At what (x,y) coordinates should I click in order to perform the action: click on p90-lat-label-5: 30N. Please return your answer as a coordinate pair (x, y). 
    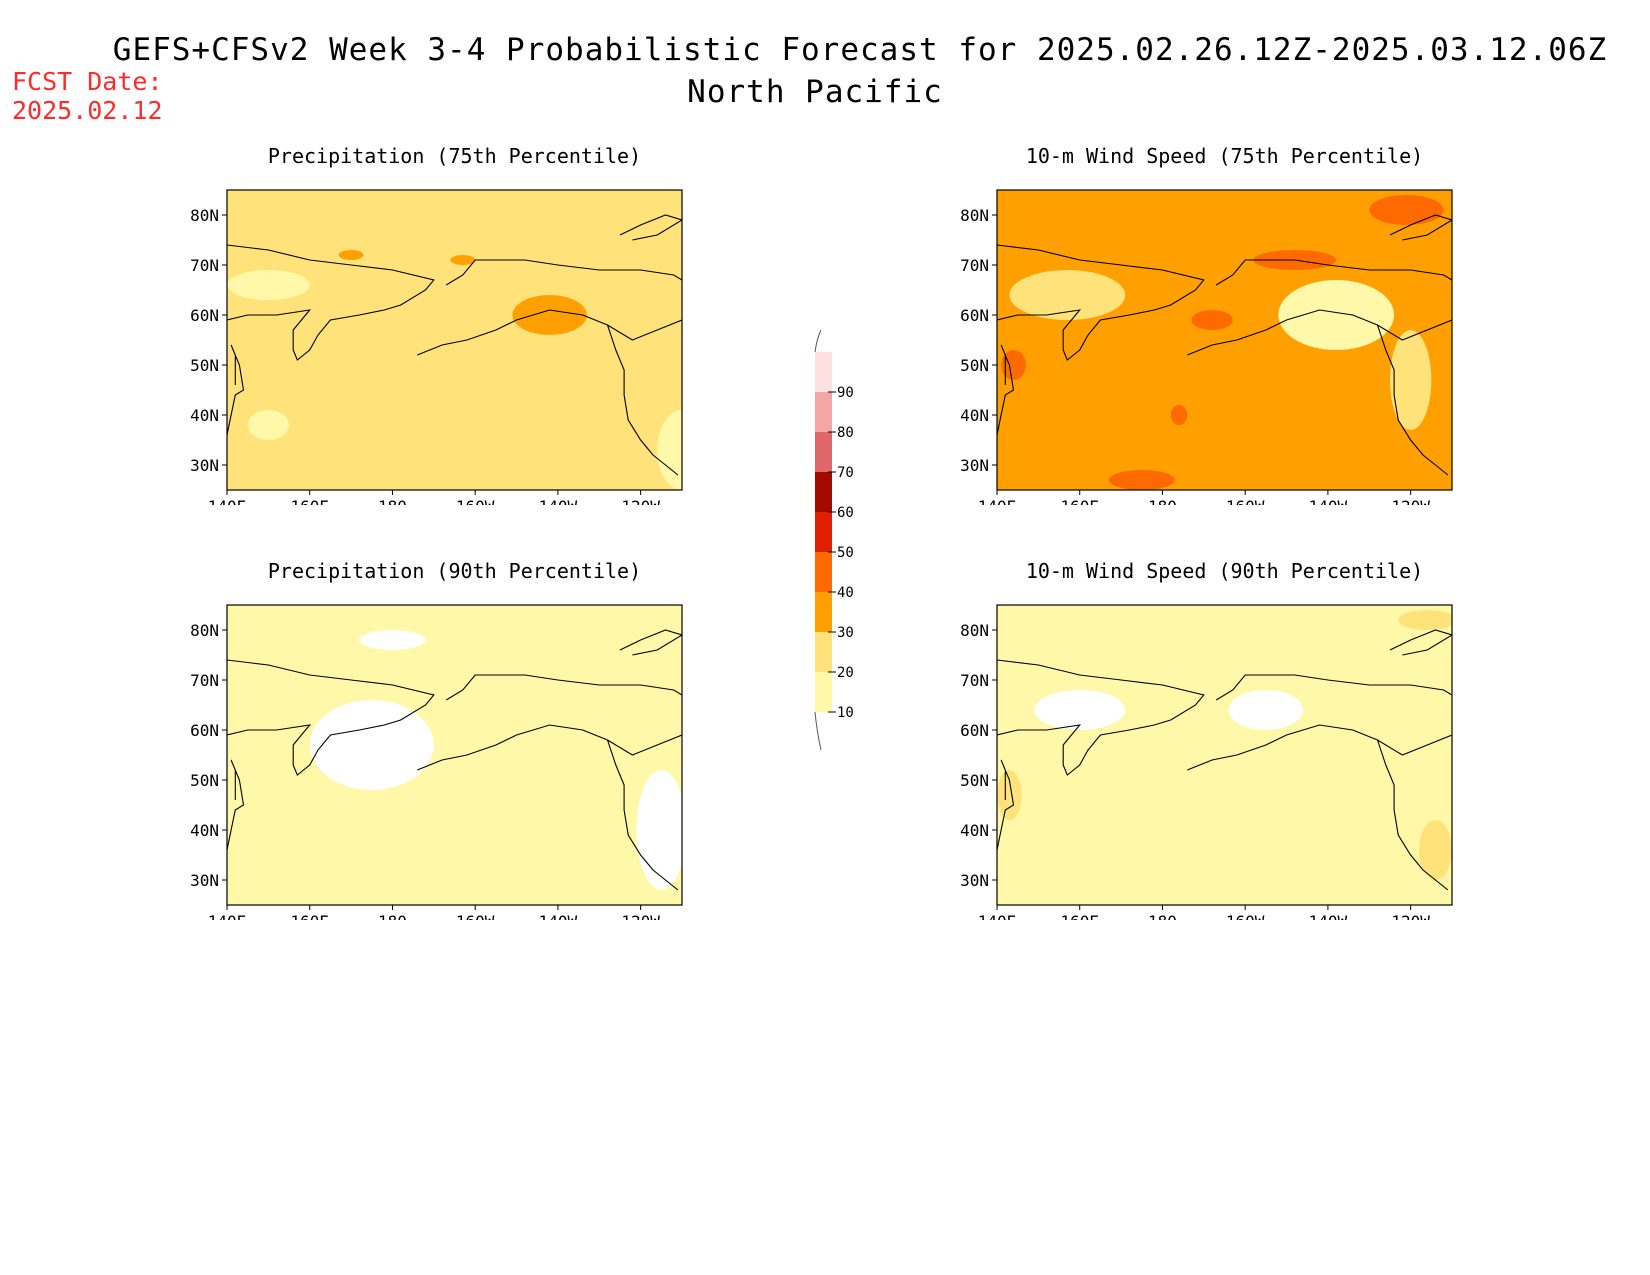
    Looking at the image, I should click on (204, 880).